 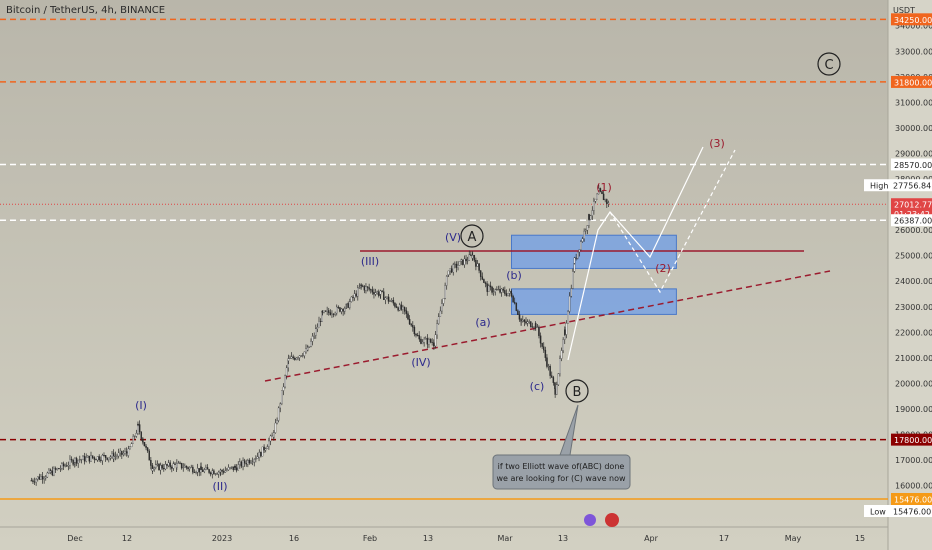 I want to click on y-tick-label: 17000.00, so click(x=913, y=460).